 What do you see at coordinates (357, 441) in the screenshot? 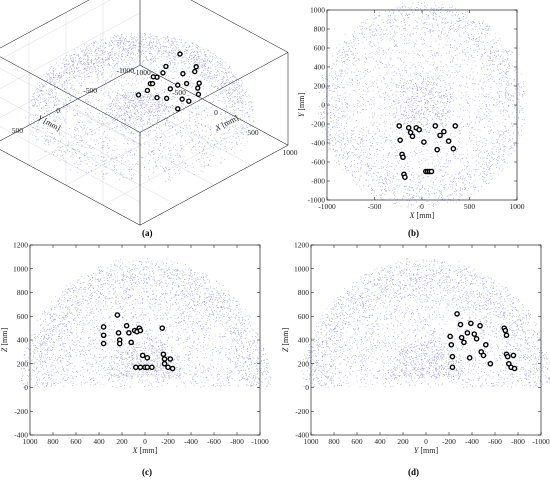
I see `x-tick-label: 600` at bounding box center [357, 441].